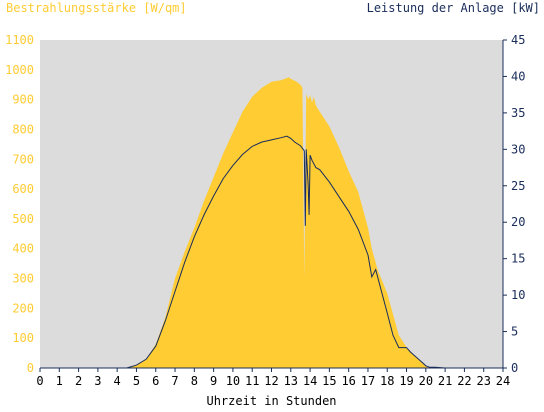  Describe the element at coordinates (291, 381) in the screenshot. I see `x-tick-label: 13` at that location.